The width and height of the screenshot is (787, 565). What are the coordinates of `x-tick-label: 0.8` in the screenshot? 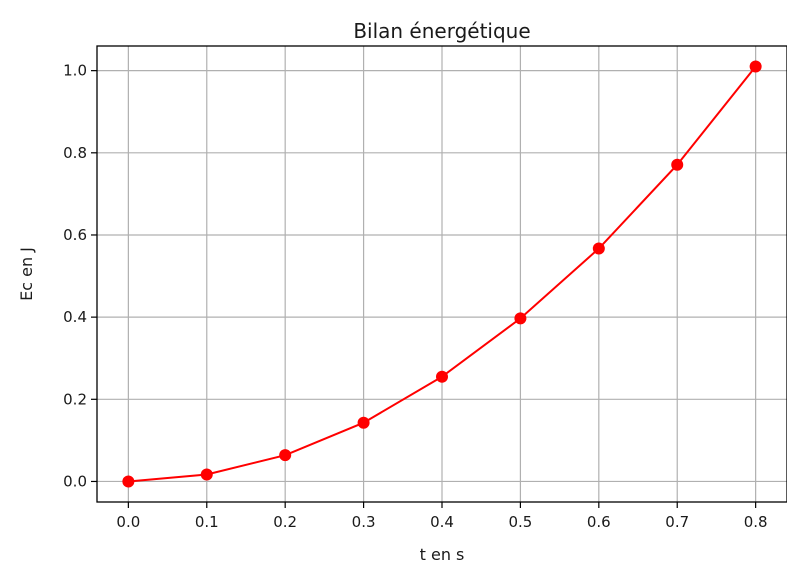 It's located at (756, 522).